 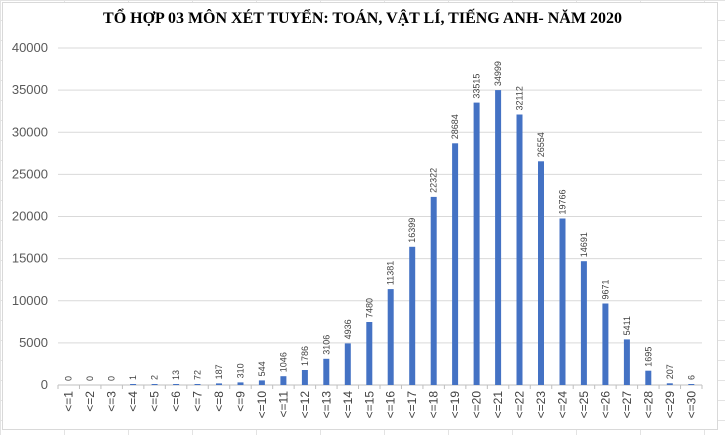 I want to click on y-tick-label: 0, so click(x=44, y=384).